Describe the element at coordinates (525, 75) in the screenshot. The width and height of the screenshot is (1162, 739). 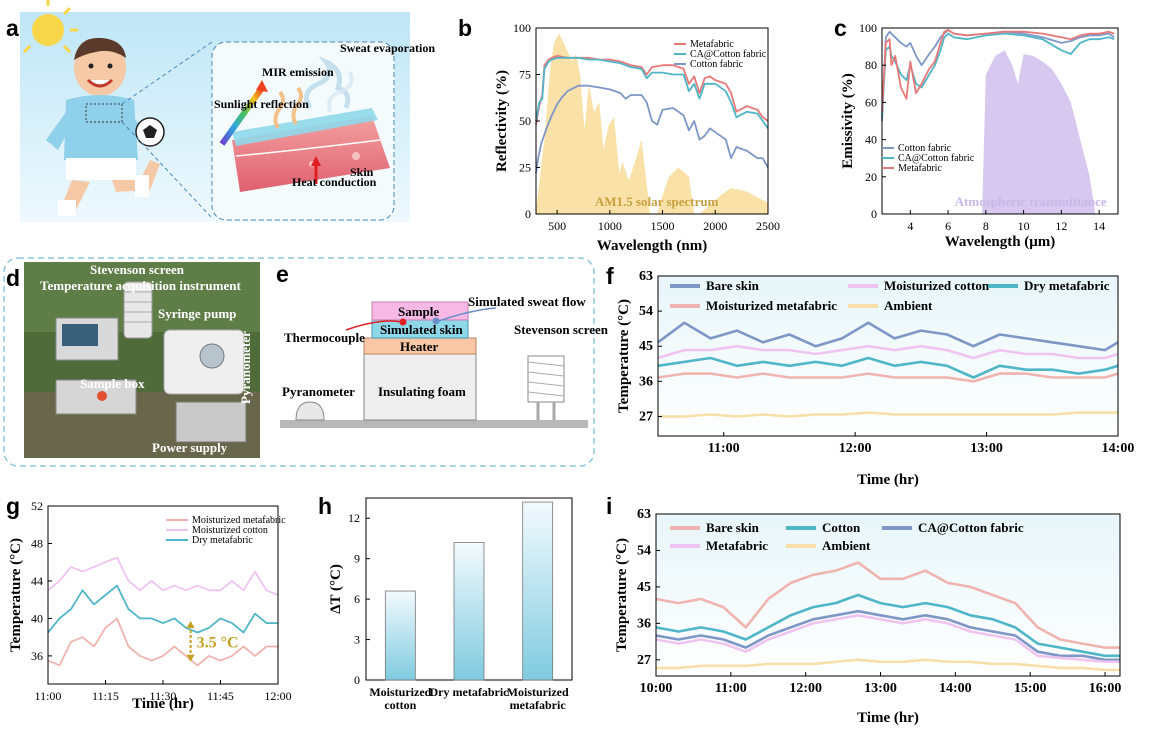
I see `y-tick-label: 75` at that location.